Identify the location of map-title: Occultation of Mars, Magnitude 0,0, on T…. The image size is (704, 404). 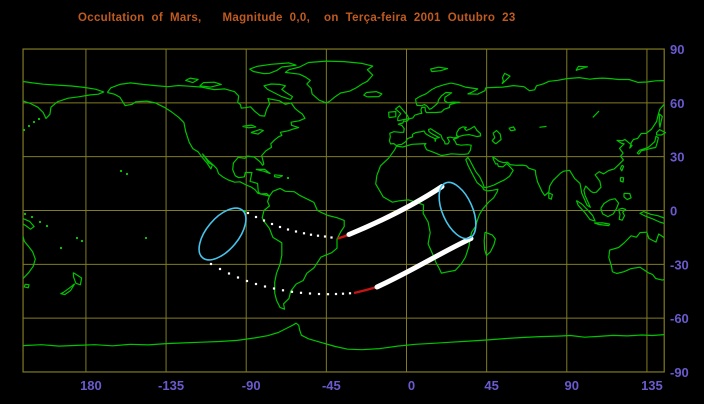
(297, 18).